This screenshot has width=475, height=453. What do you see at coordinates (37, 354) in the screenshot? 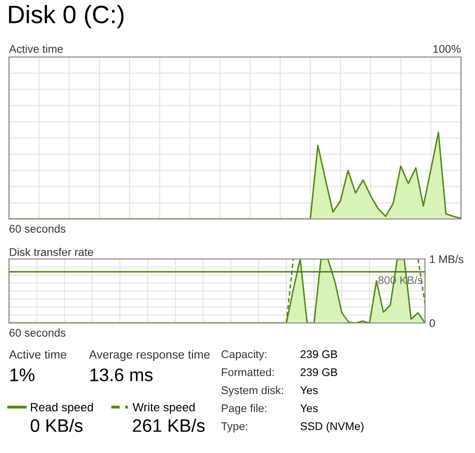
I see `text: Active time` at bounding box center [37, 354].